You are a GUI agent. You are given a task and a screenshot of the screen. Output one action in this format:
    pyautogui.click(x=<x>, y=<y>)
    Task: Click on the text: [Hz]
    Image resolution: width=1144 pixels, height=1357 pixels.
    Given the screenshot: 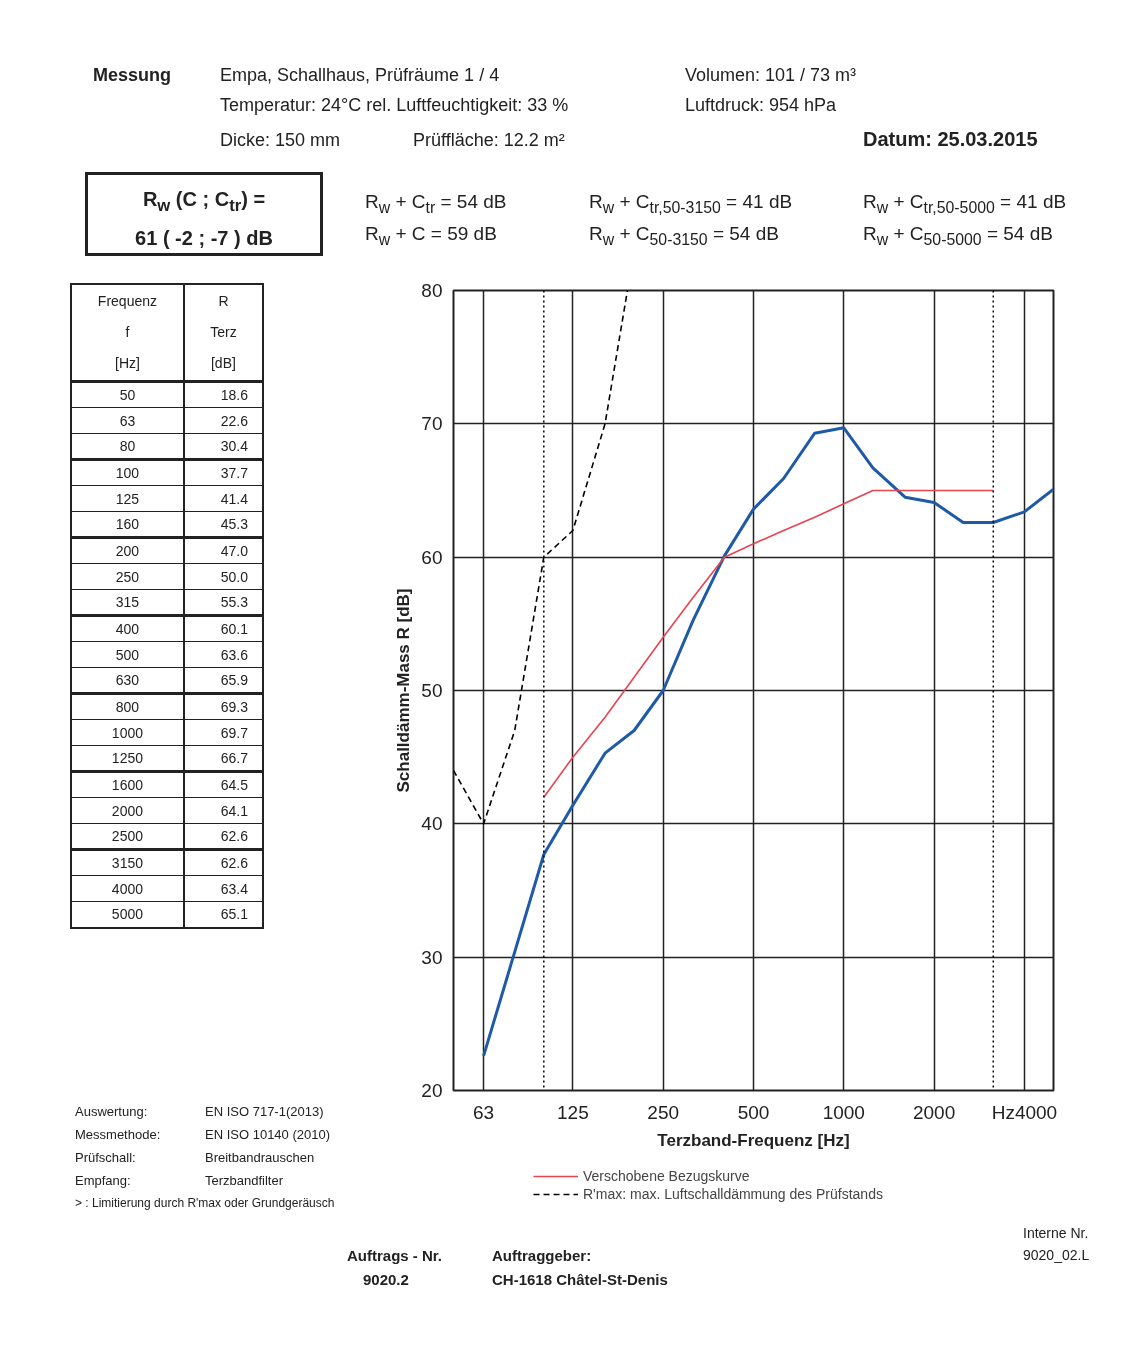 What is the action you would take?
    pyautogui.click(x=127, y=363)
    